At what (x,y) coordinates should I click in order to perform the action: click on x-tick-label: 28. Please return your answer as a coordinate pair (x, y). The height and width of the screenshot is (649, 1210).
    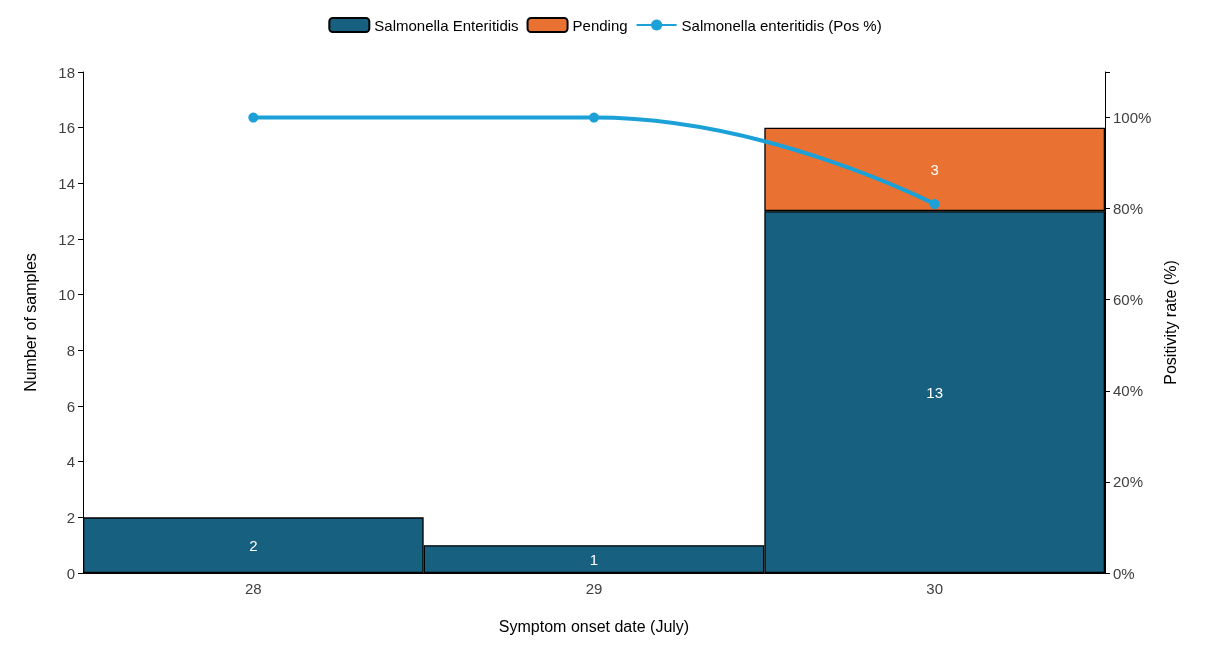
    Looking at the image, I should click on (253, 588).